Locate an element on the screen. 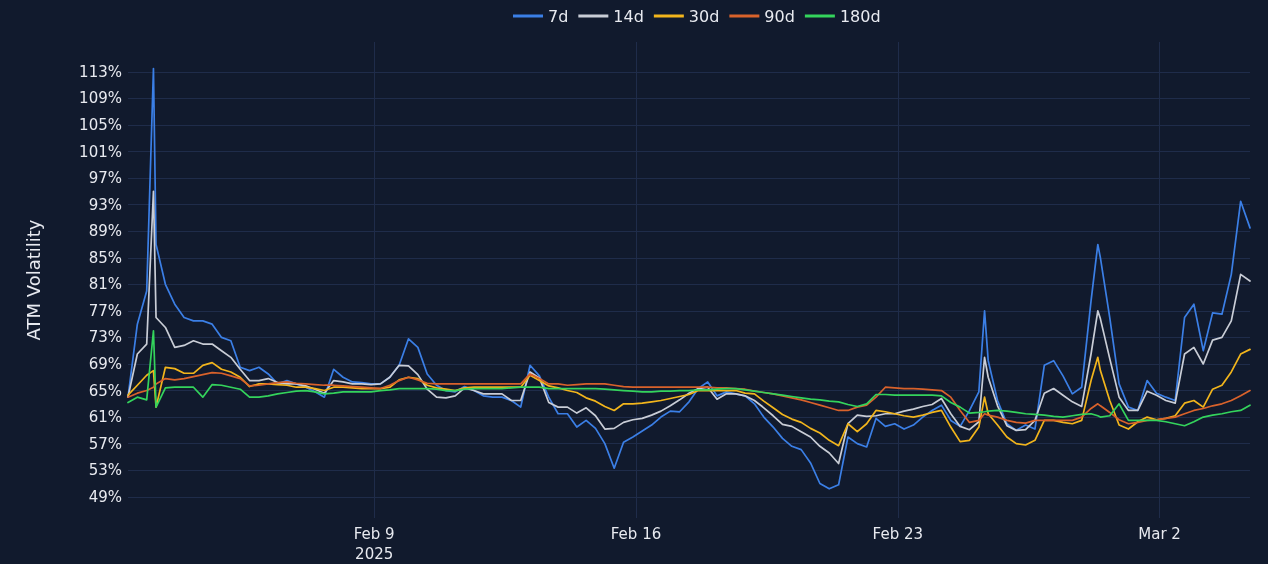 The width and height of the screenshot is (1268, 564). y-tick-label: 49% is located at coordinates (105, 496).